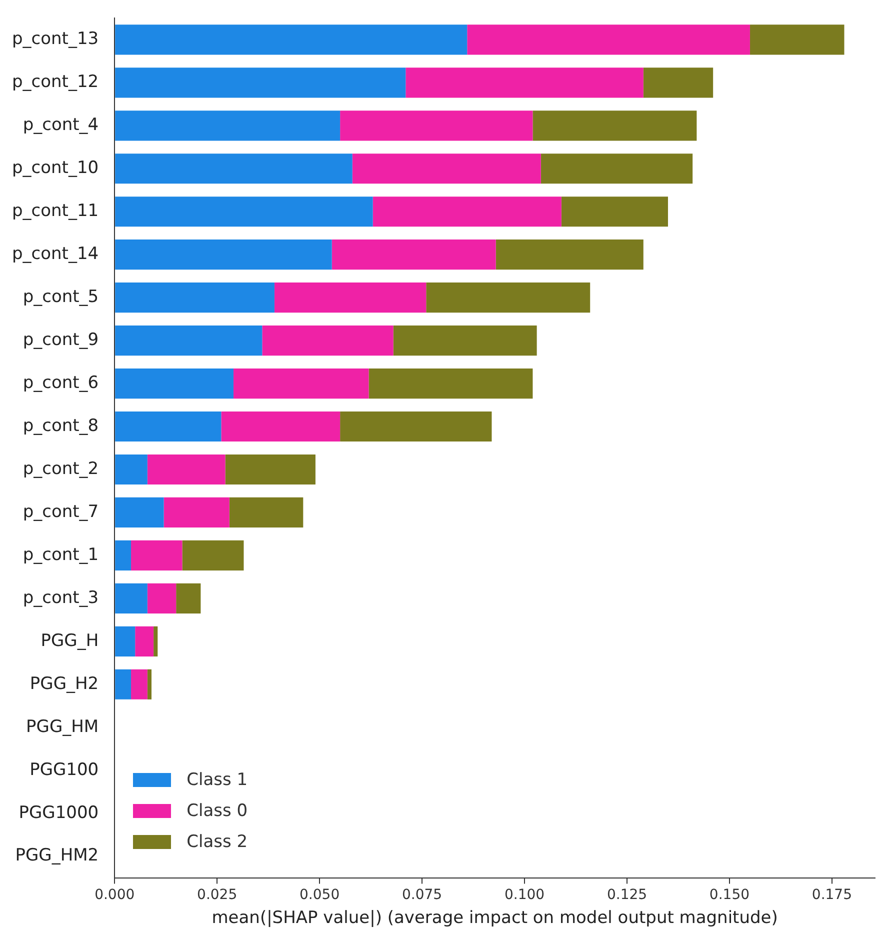 Image resolution: width=877 pixels, height=935 pixels. What do you see at coordinates (422, 894) in the screenshot?
I see `x-tick-label: 0.075` at bounding box center [422, 894].